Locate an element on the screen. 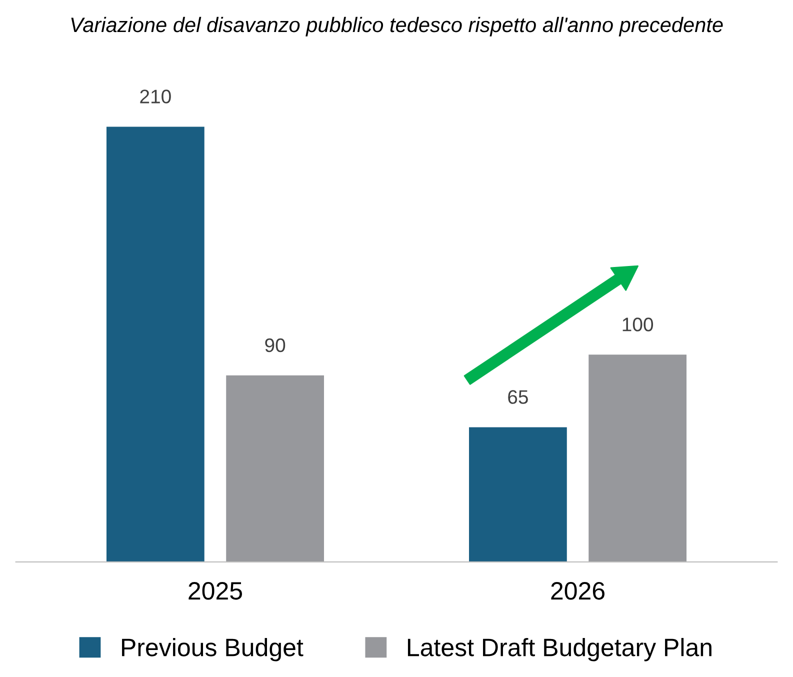 This screenshot has width=793, height=677. data-label: 65 is located at coordinates (518, 397).